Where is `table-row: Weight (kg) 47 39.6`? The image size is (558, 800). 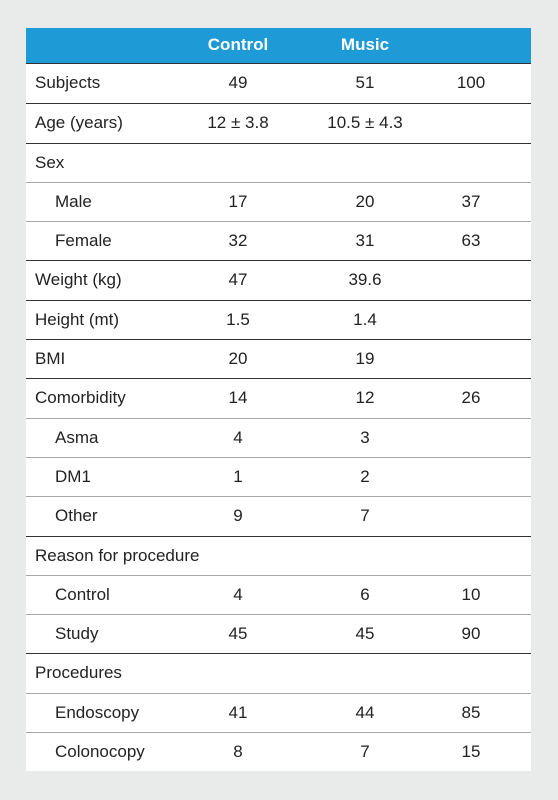 table-row: Weight (kg) 47 39.6 is located at coordinates (278, 279).